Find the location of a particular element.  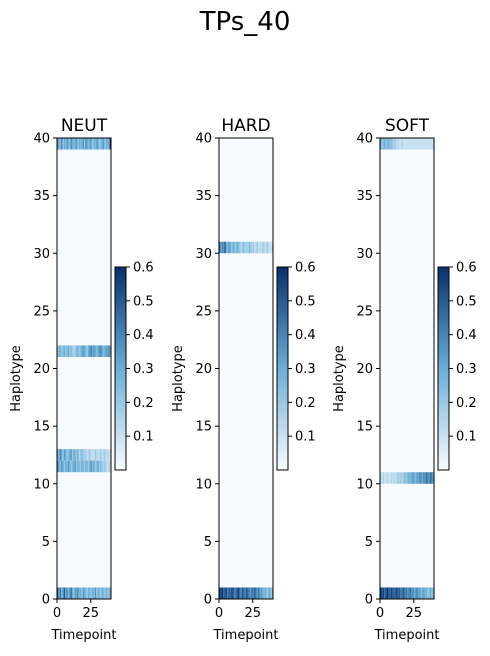

y-tick-label: 20 is located at coordinates (41, 369).